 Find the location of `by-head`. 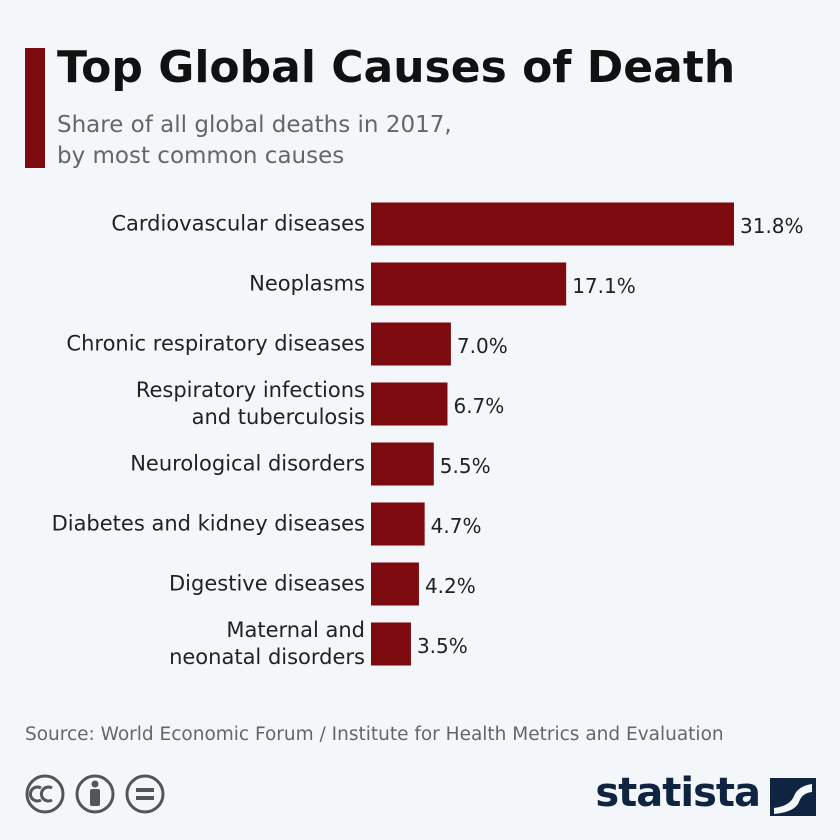

by-head is located at coordinates (95, 784).